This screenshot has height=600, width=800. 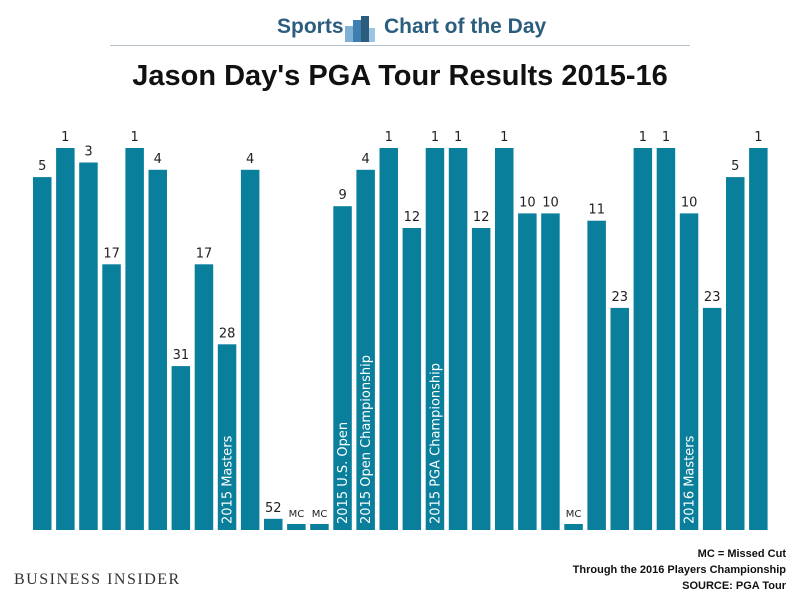 What do you see at coordinates (310, 26) in the screenshot?
I see `section-label: Sports` at bounding box center [310, 26].